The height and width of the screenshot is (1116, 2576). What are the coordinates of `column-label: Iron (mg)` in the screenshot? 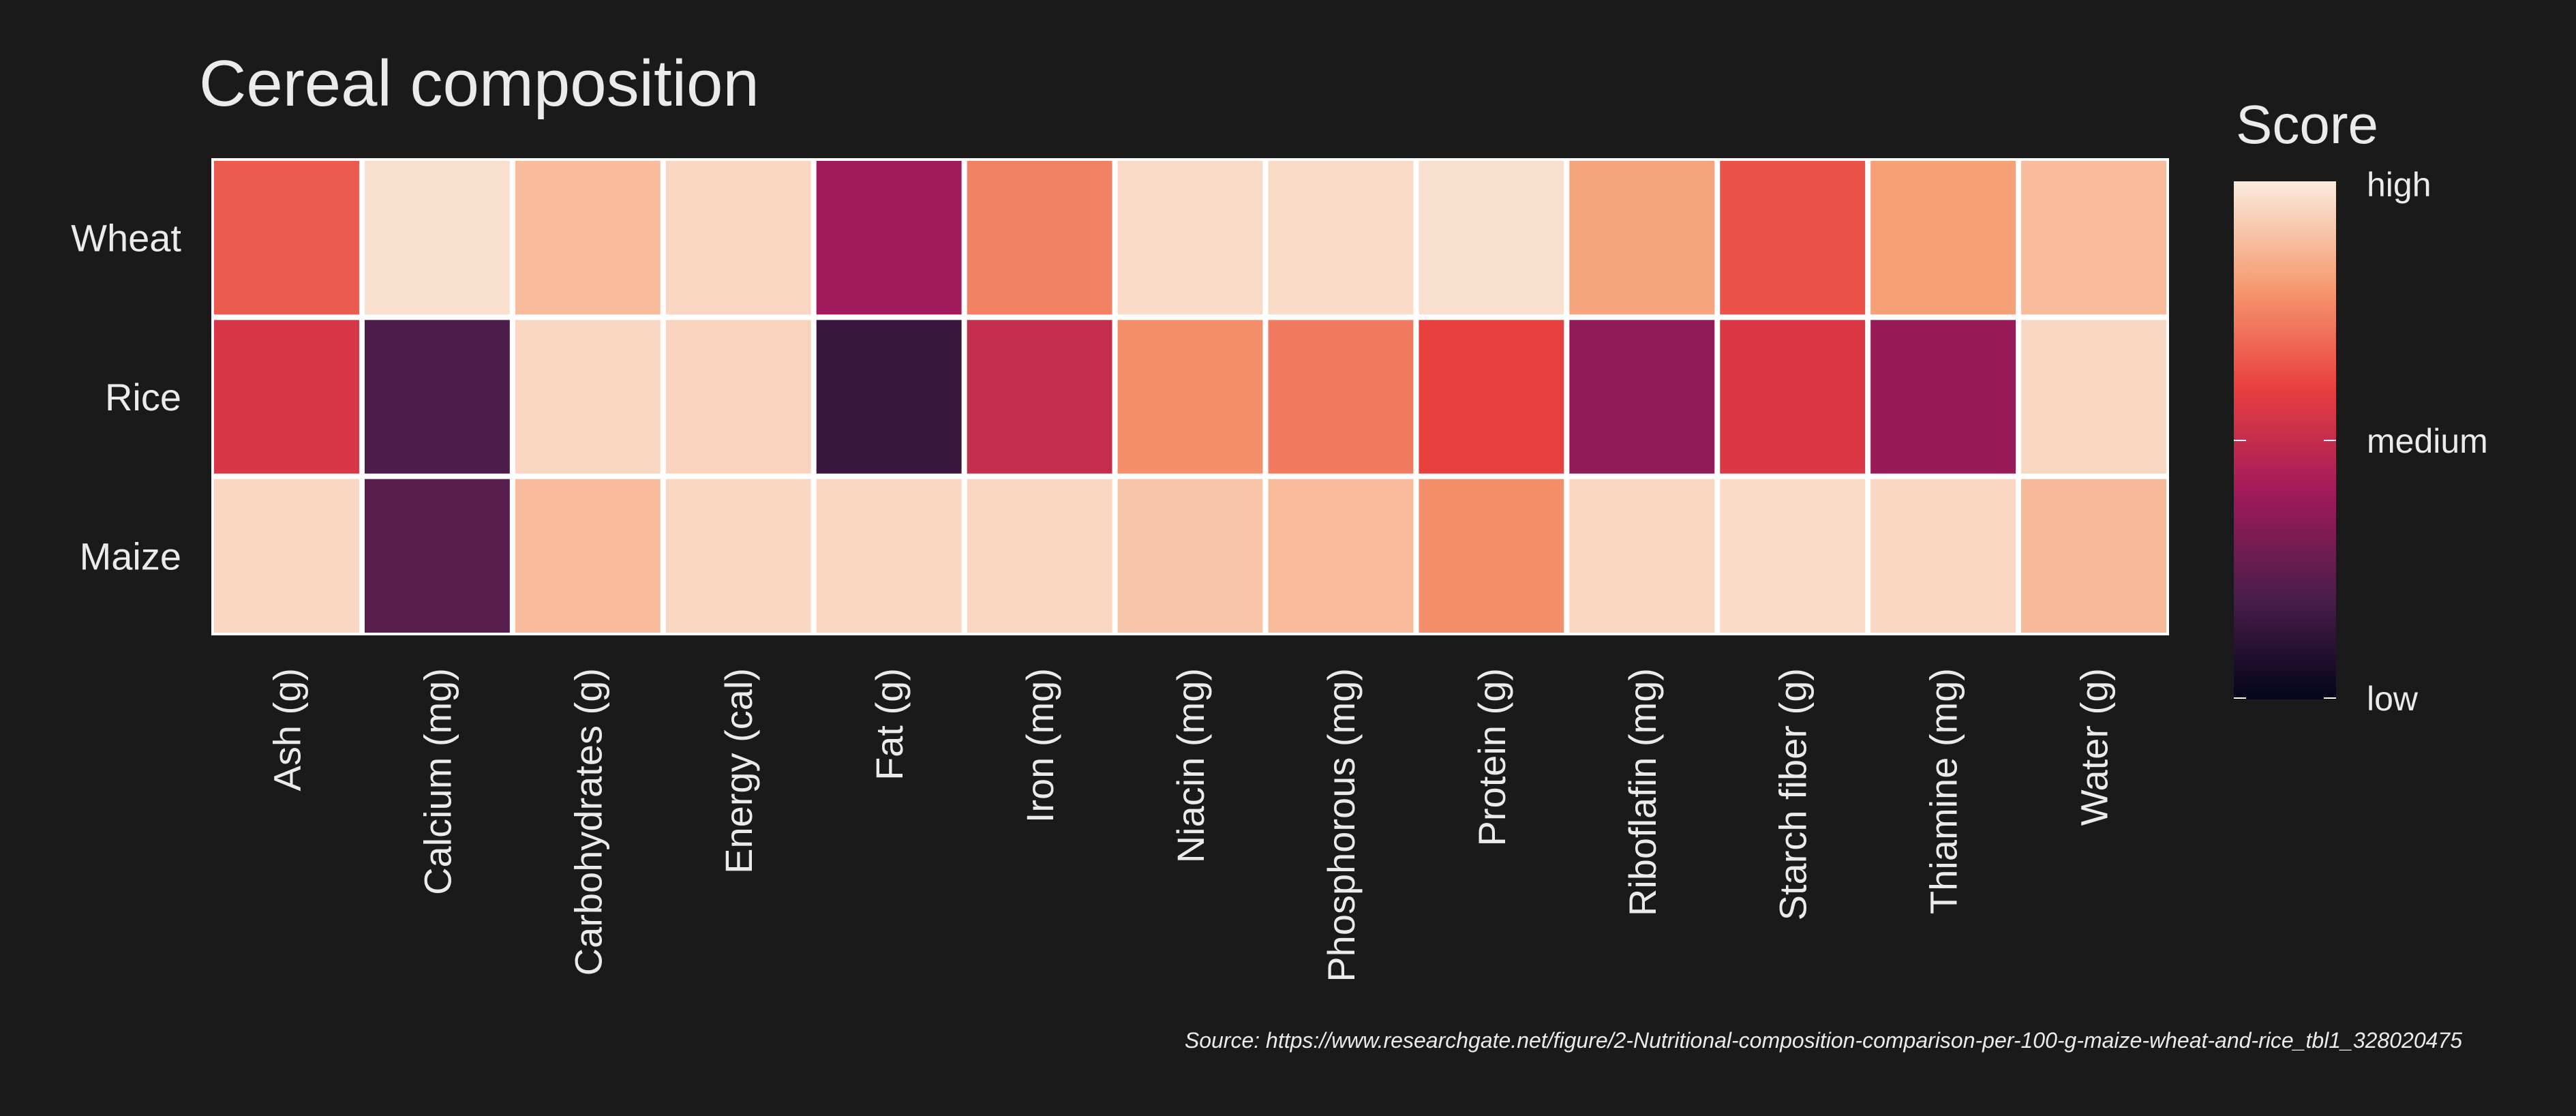 It's located at (1039, 746).